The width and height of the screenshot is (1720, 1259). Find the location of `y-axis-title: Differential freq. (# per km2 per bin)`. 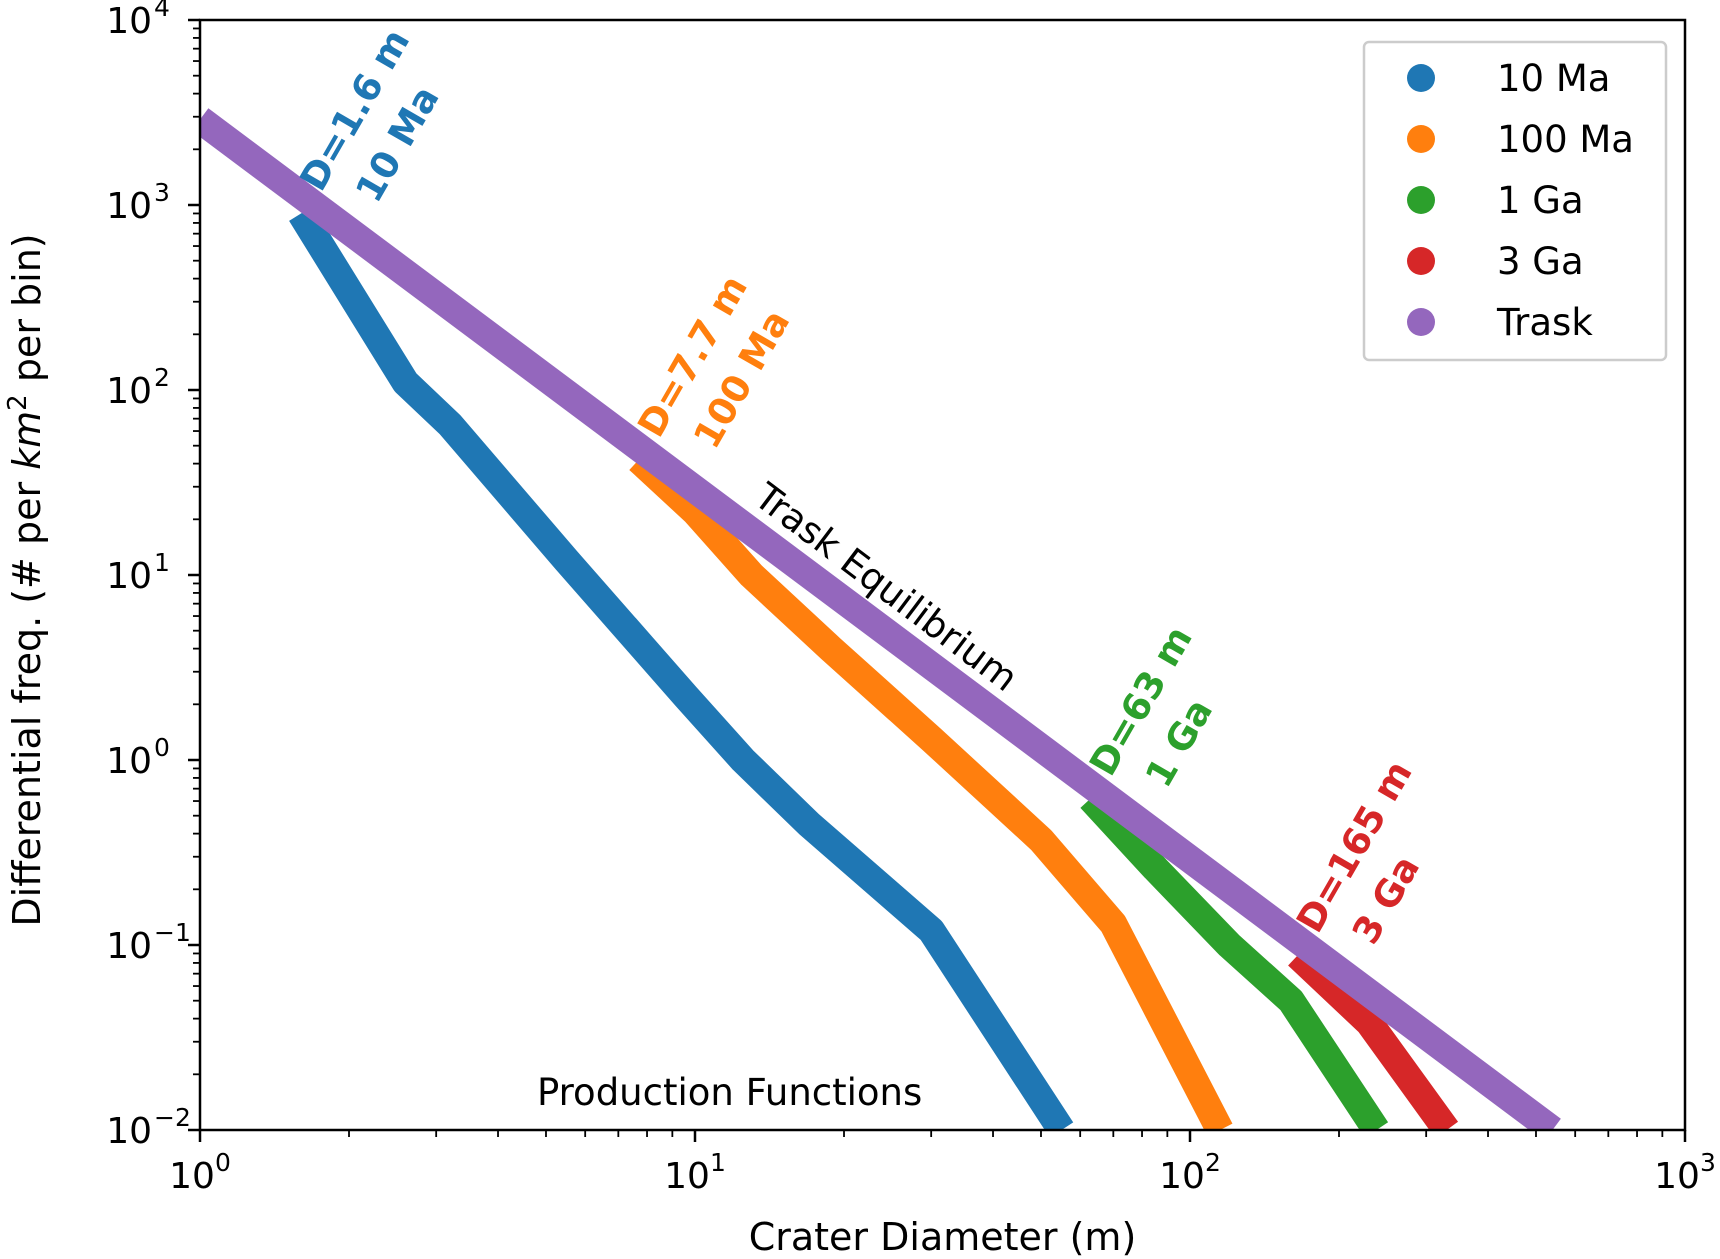

y-axis-title: Differential freq. (# per km2 per bin) is located at coordinates (26, 579).